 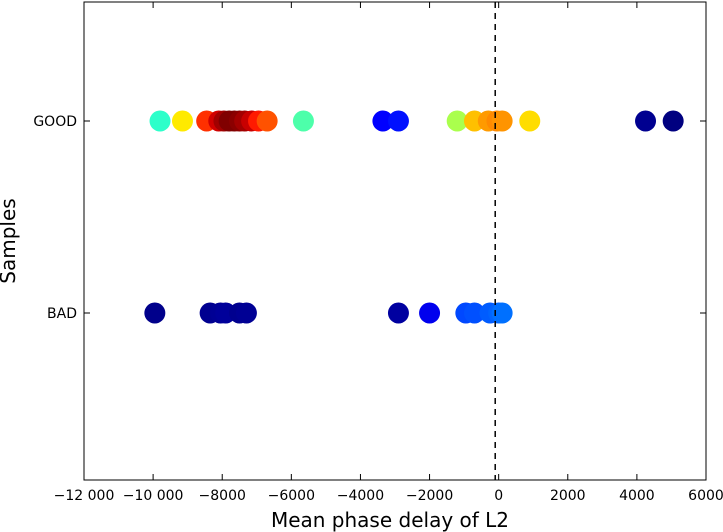 What do you see at coordinates (10, 240) in the screenshot?
I see `y-axis-title: Samples` at bounding box center [10, 240].